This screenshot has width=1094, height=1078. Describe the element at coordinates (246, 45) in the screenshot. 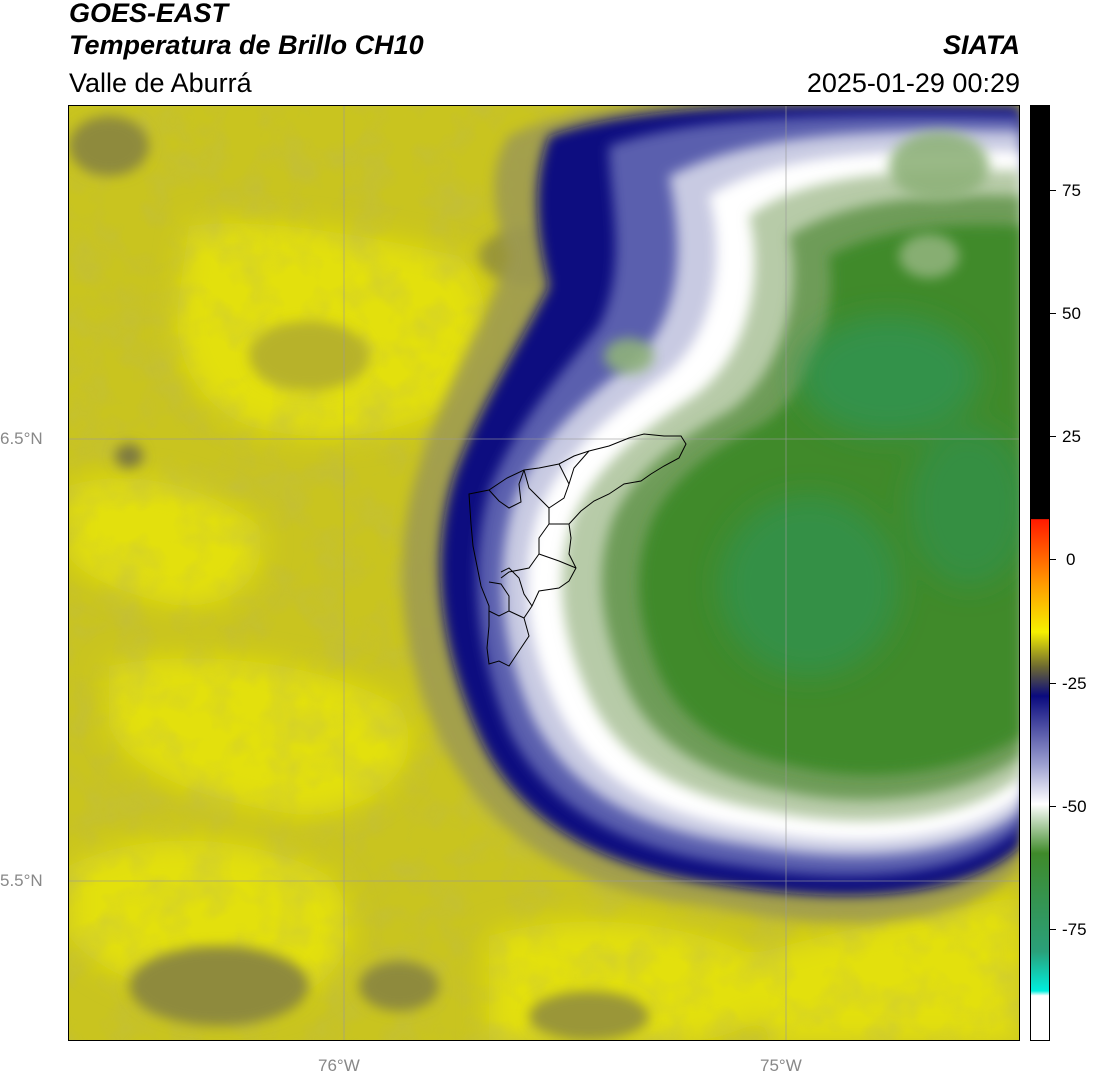

I see `product-title: Temperatura de Brillo CH10` at that location.